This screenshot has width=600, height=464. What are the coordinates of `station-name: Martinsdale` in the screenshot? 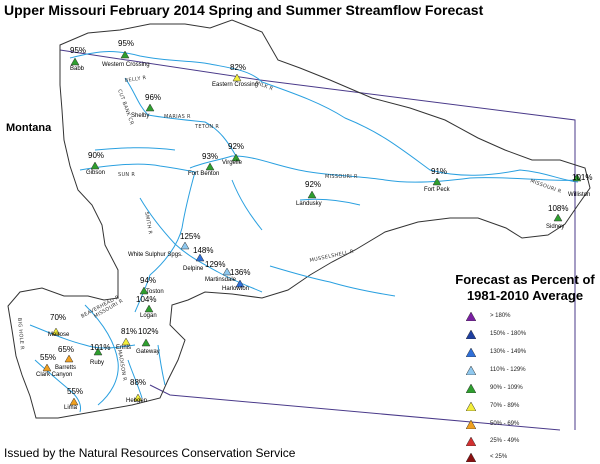 It's located at (221, 280).